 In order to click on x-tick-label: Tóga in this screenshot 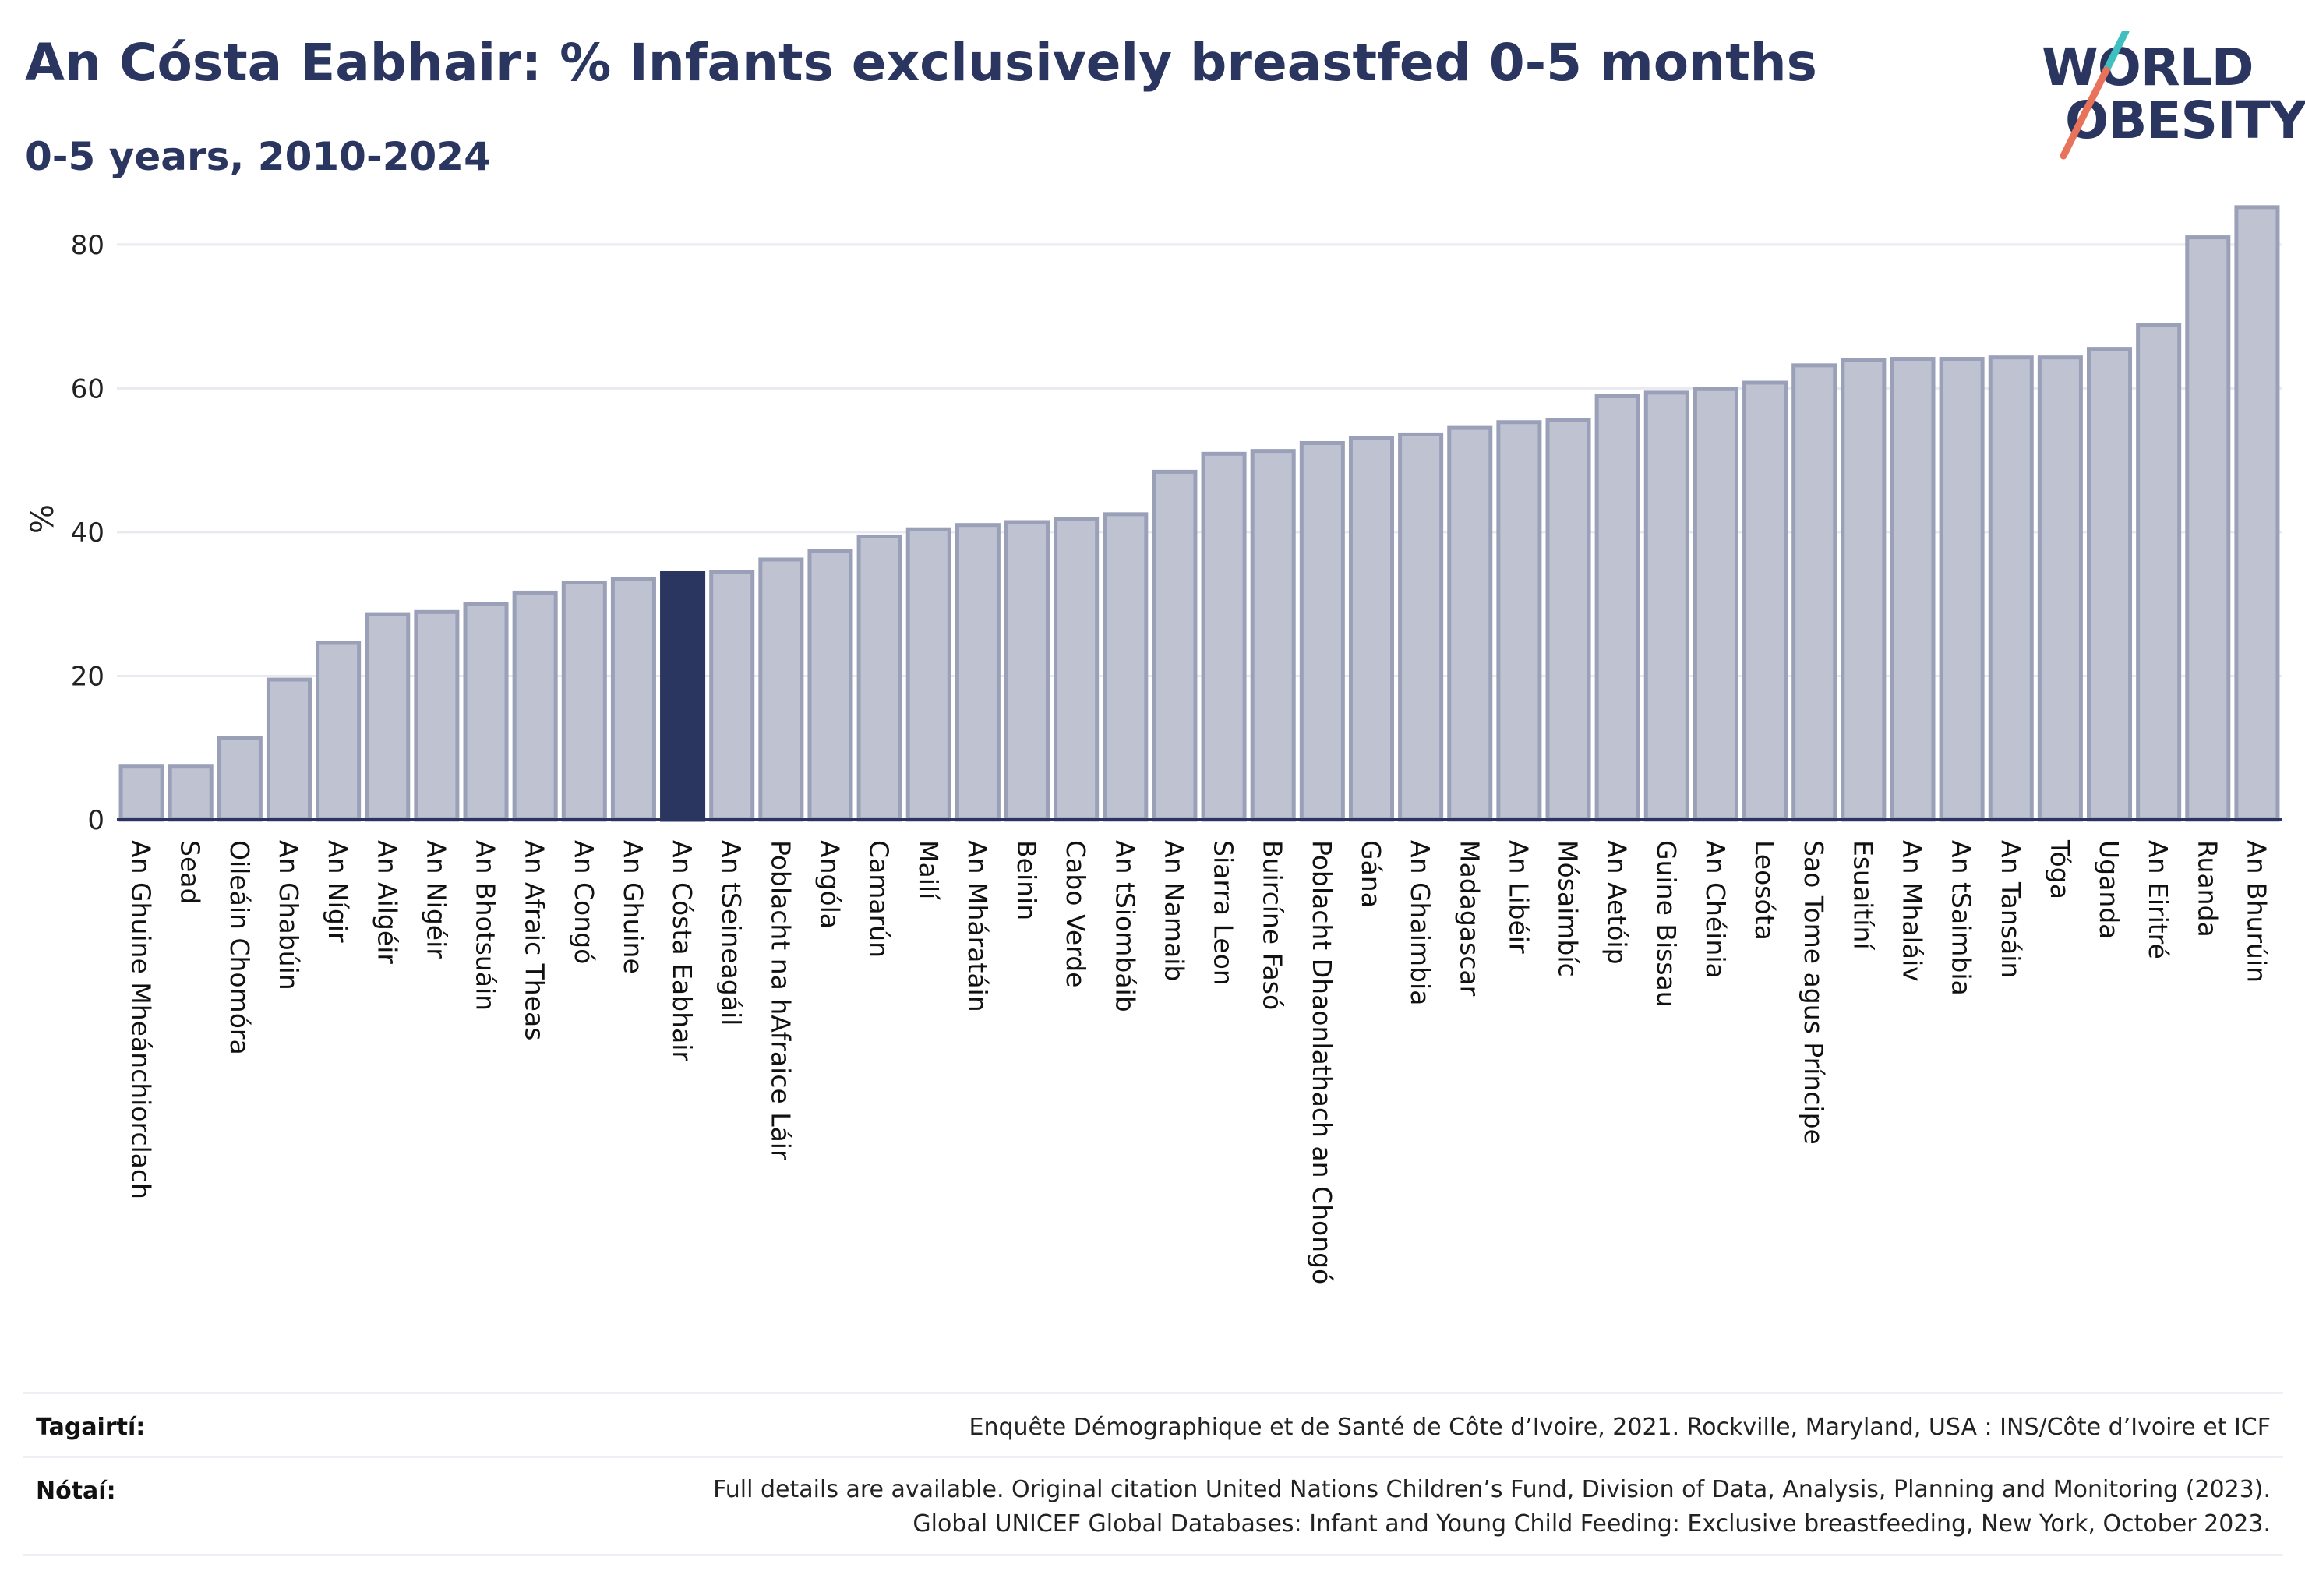, I will do `click(2060, 869)`.